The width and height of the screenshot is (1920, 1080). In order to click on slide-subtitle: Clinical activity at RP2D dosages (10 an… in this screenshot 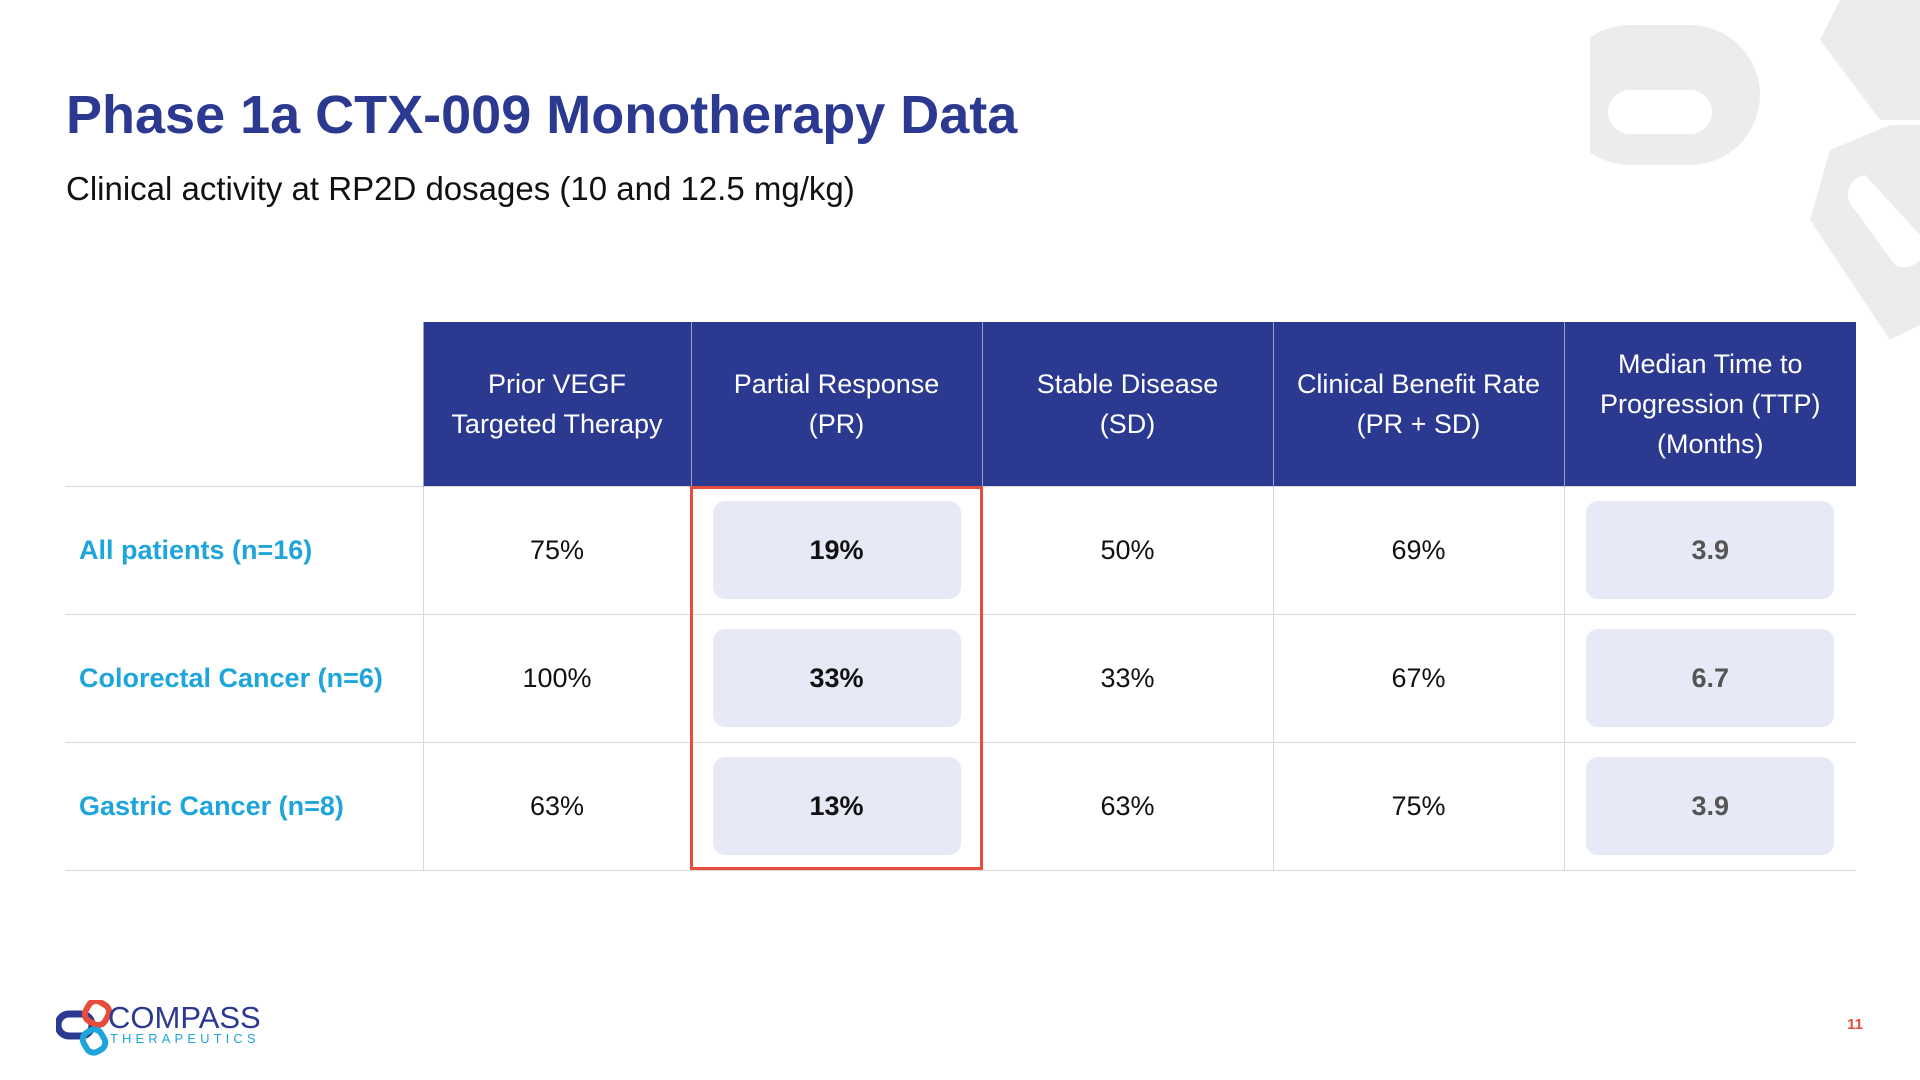, I will do `click(460, 188)`.